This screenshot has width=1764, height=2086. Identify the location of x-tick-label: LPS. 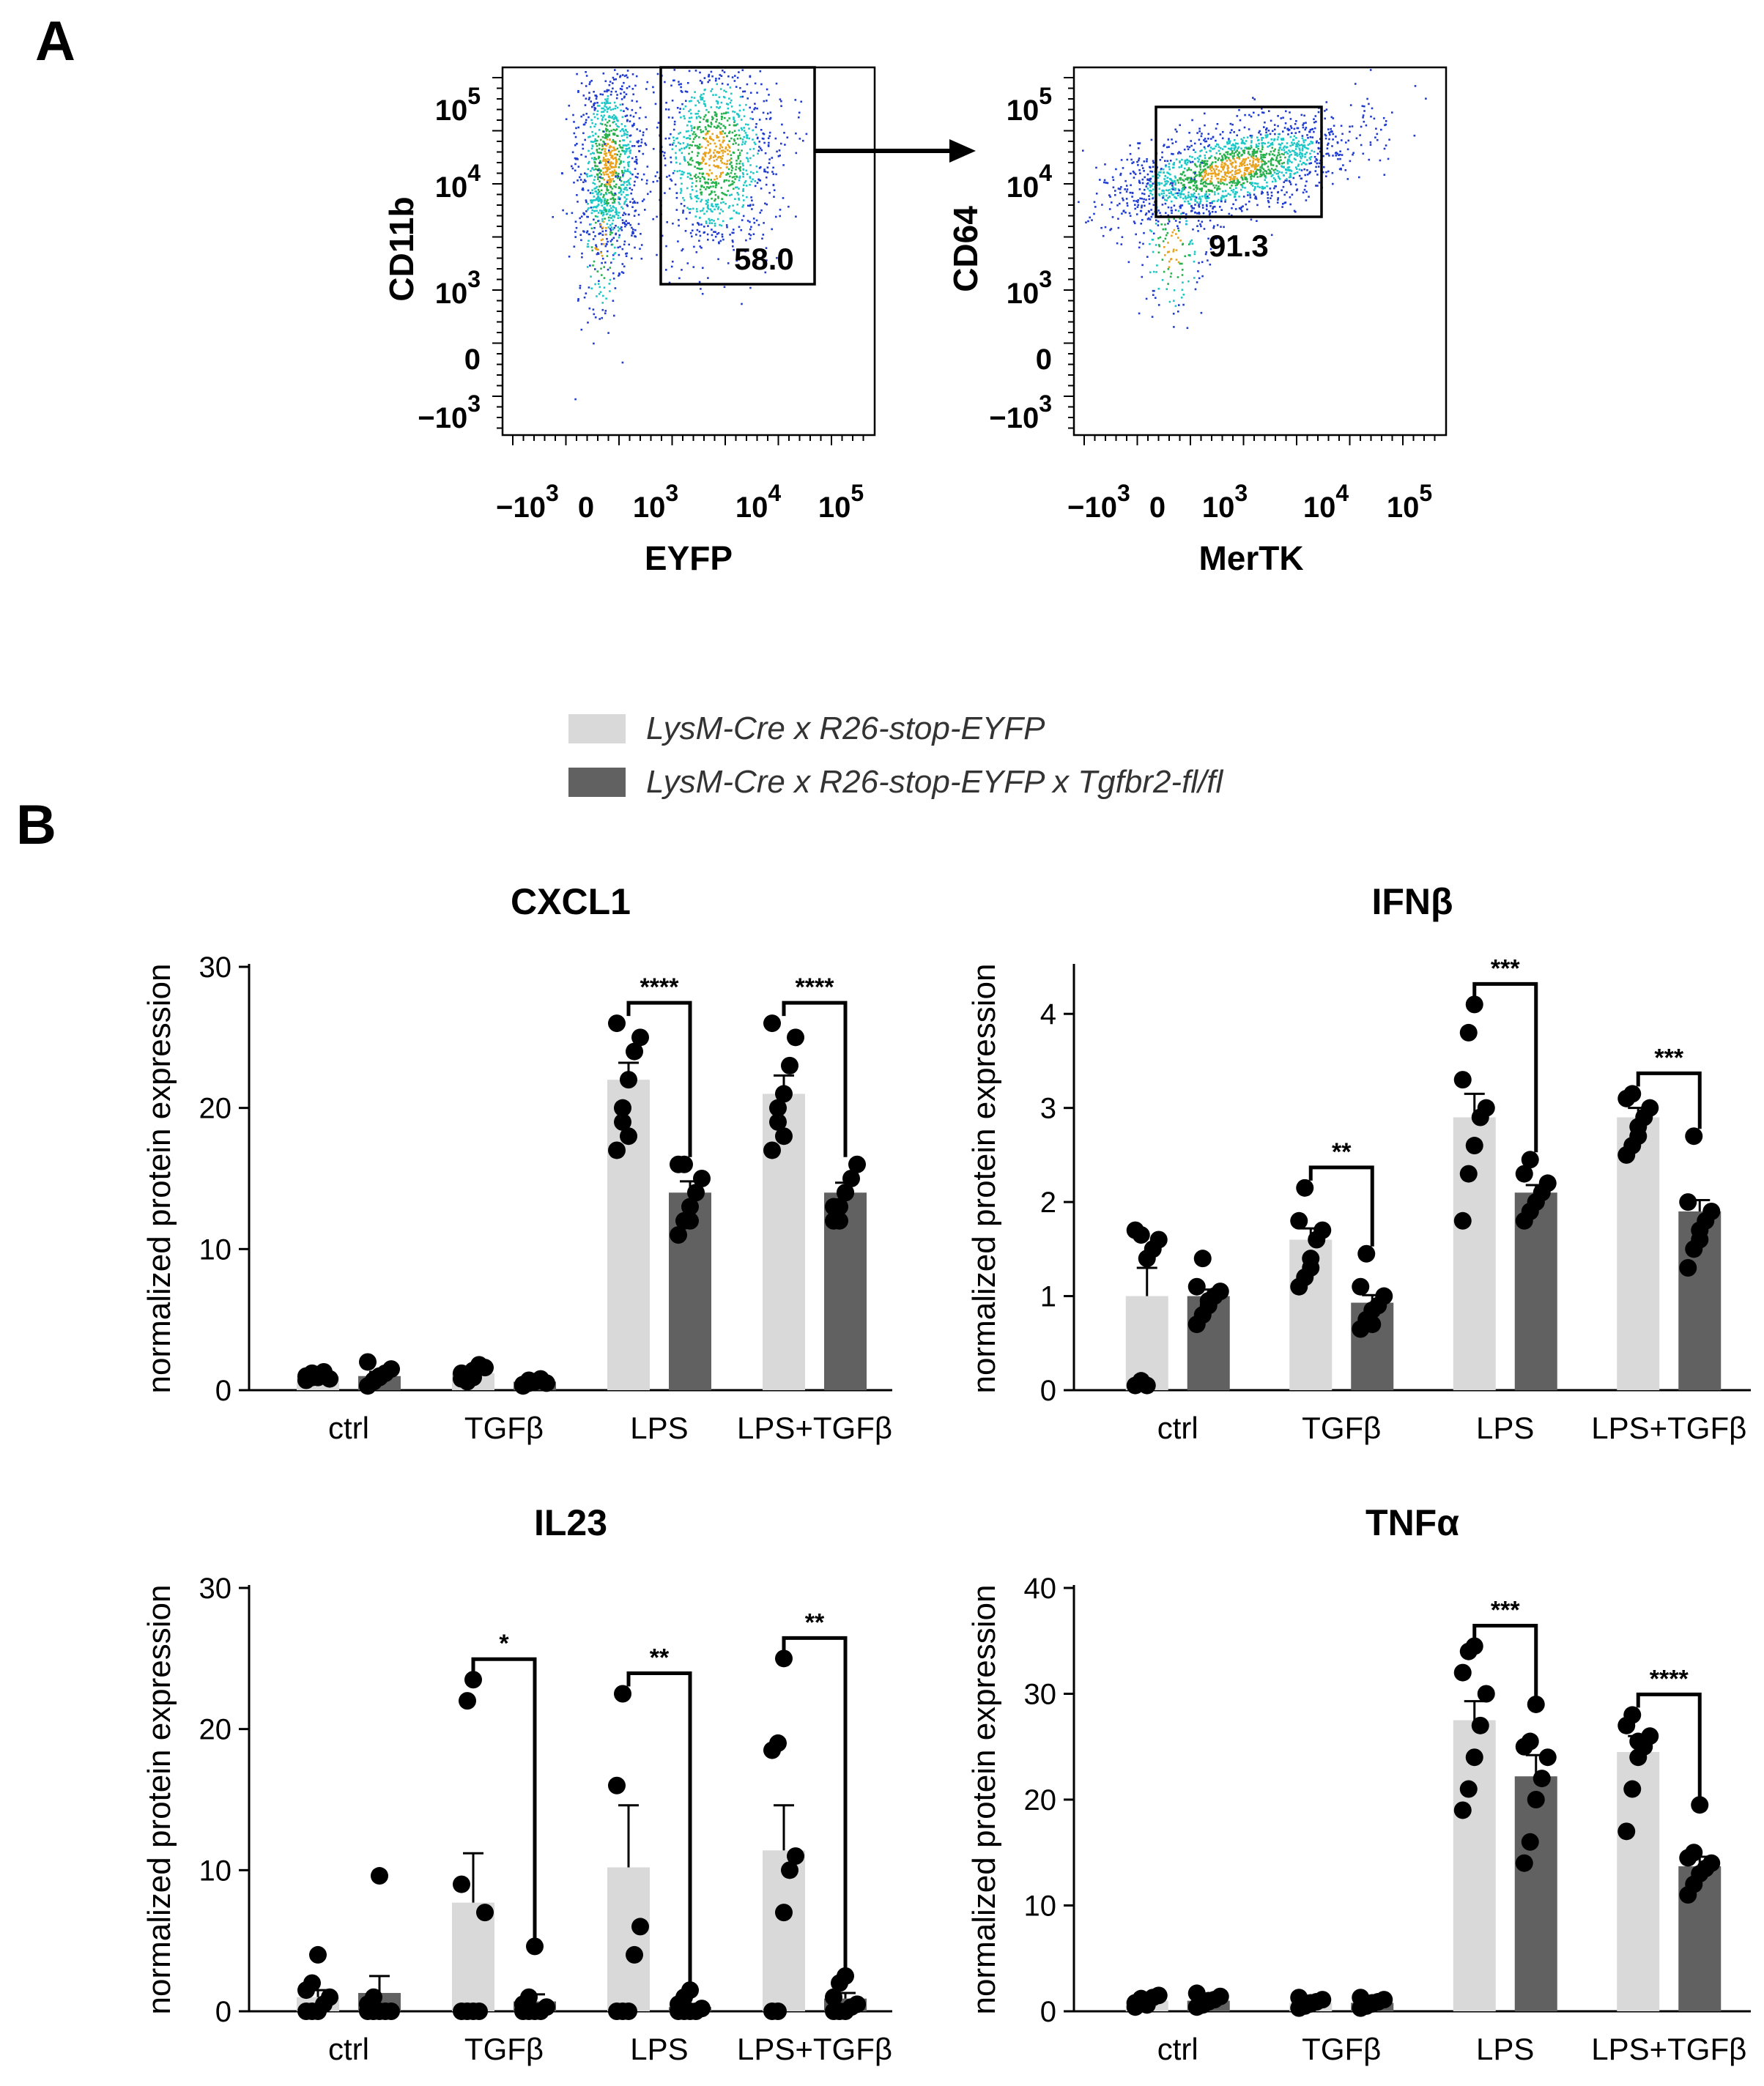
(659, 2049).